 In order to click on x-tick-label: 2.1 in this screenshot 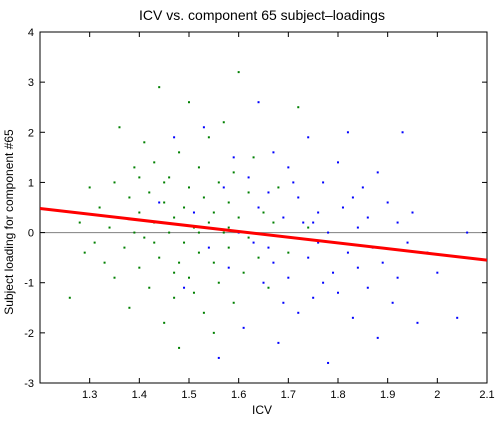, I will do `click(486, 395)`.